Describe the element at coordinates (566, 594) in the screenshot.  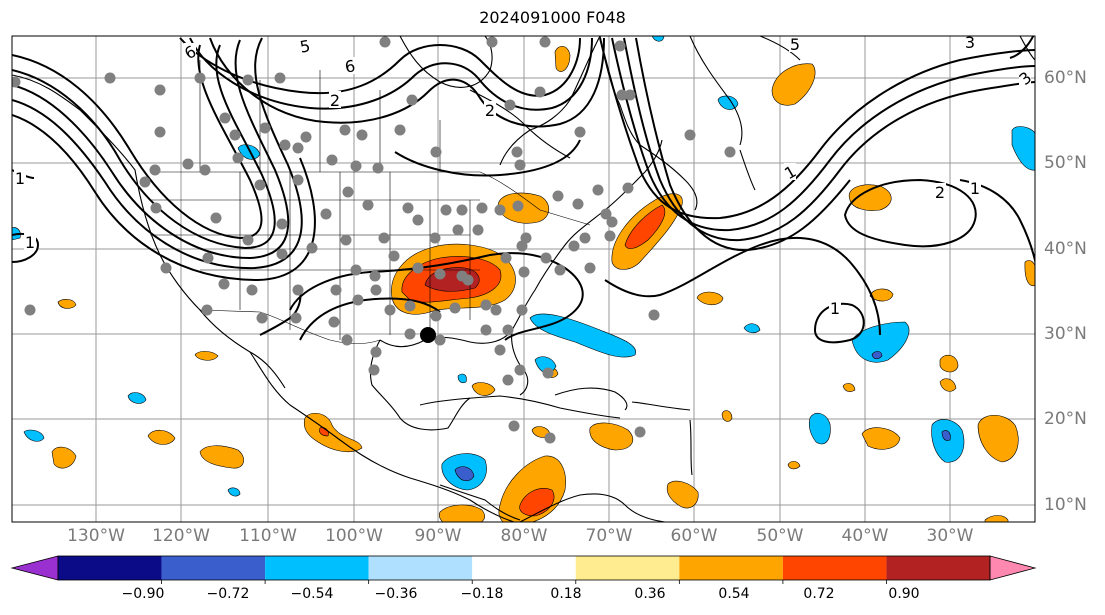
I see `colorbar-tick-label: 0.18` at that location.